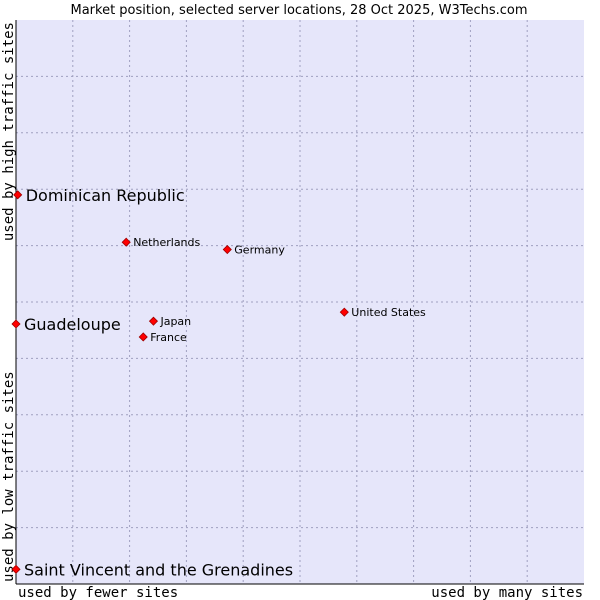 The height and width of the screenshot is (600, 600). I want to click on marker-united-states, so click(344, 312).